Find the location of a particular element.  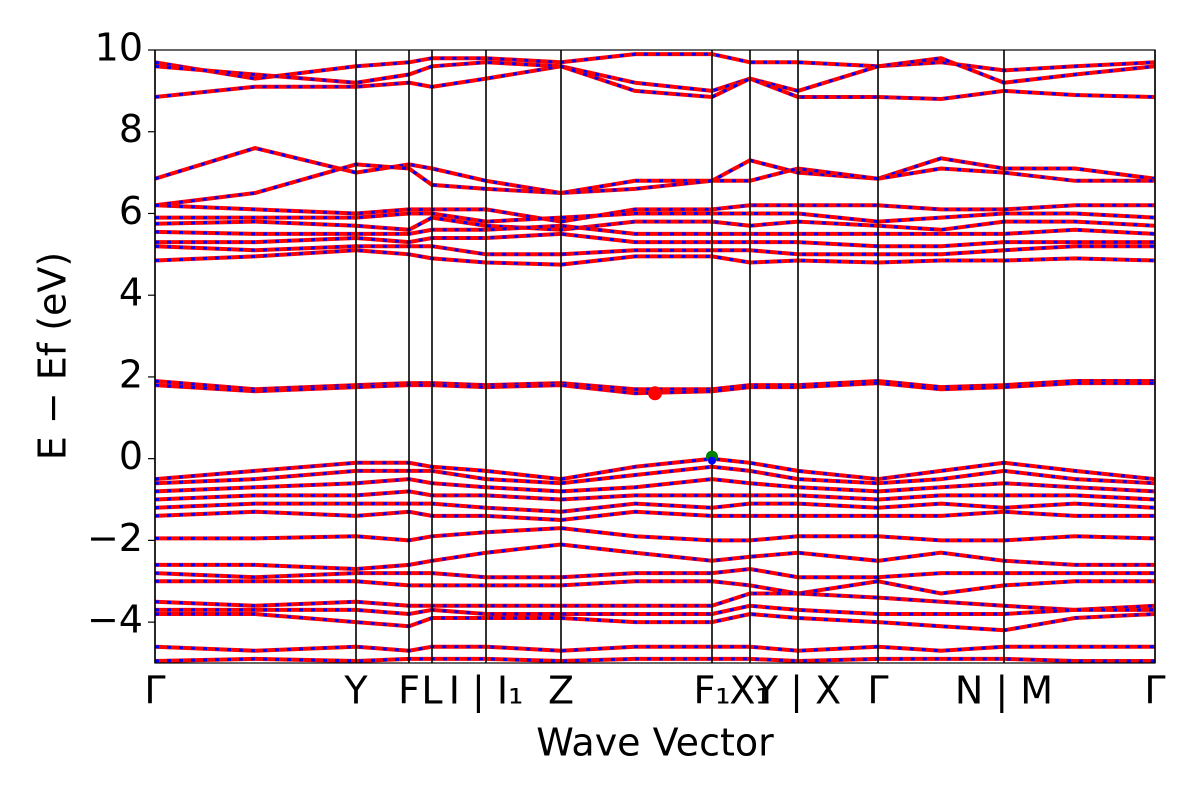

y-tick-label: 6 is located at coordinates (131, 211).